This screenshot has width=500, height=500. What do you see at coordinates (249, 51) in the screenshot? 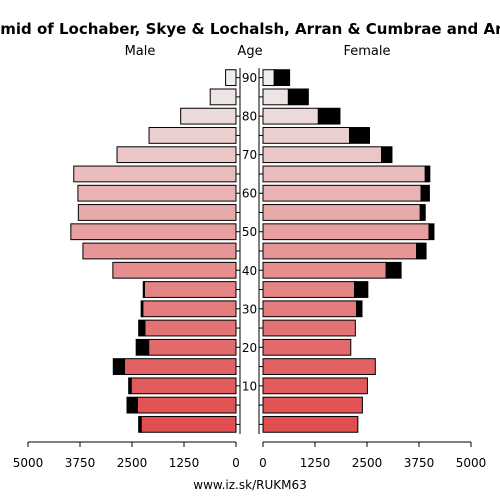
I see `age-label: Age` at bounding box center [249, 51].